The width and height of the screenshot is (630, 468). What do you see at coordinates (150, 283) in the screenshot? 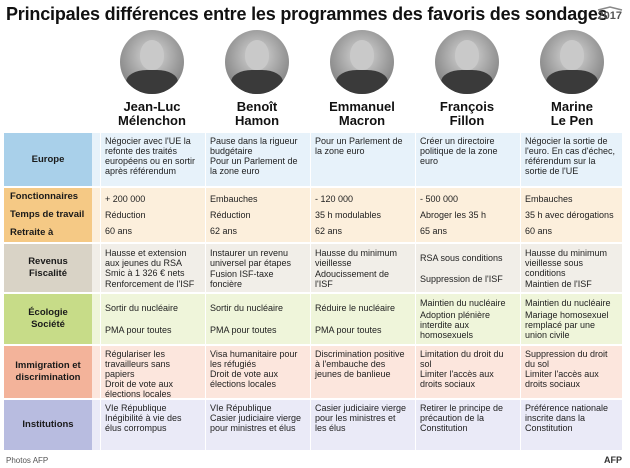
I see `cell-item: Renforcement de l'ISF` at bounding box center [150, 283].